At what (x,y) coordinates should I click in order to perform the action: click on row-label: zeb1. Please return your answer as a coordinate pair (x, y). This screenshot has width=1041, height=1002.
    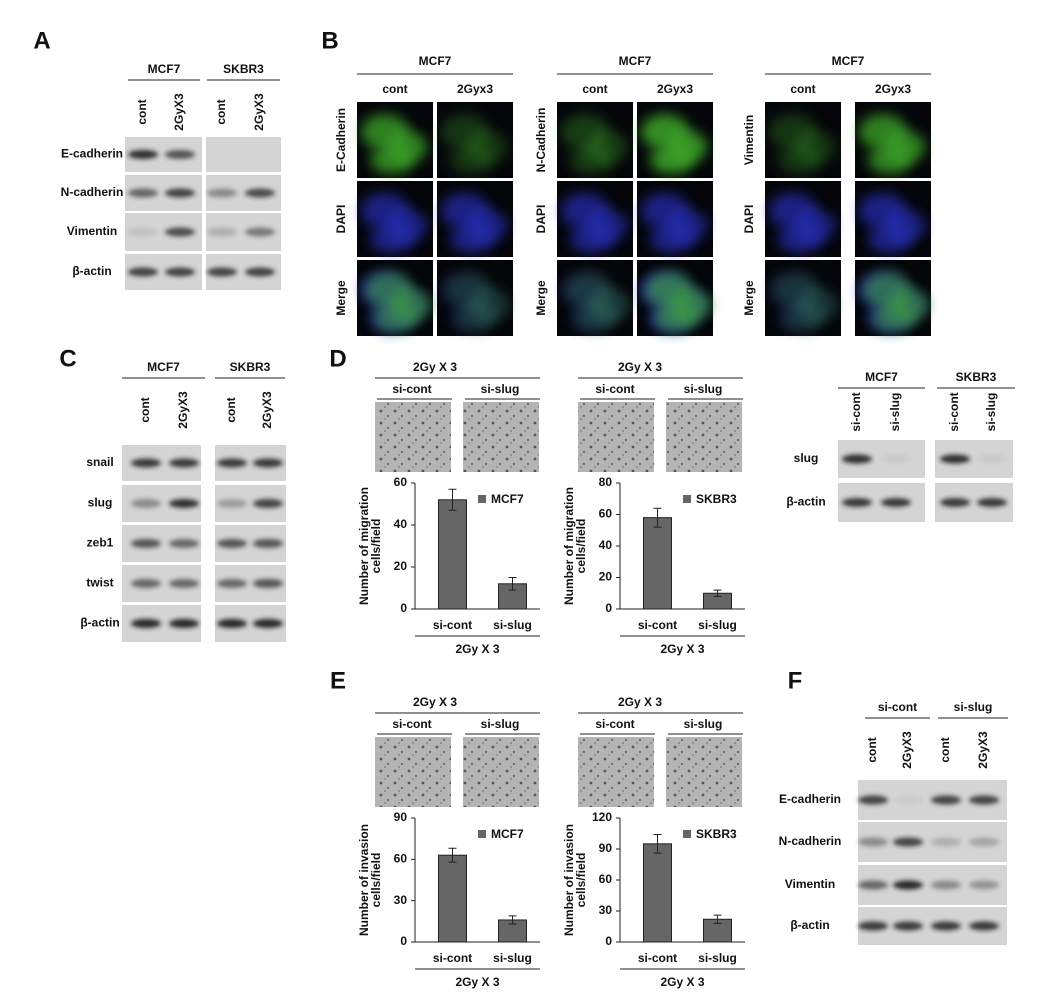
    Looking at the image, I should click on (100, 543).